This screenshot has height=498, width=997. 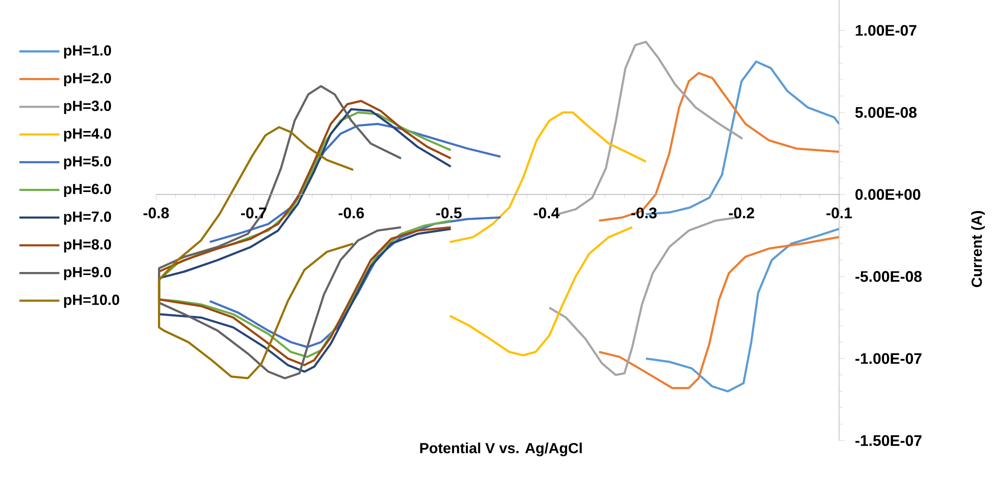 What do you see at coordinates (88, 79) in the screenshot?
I see `legend-label: pH=2.0` at bounding box center [88, 79].